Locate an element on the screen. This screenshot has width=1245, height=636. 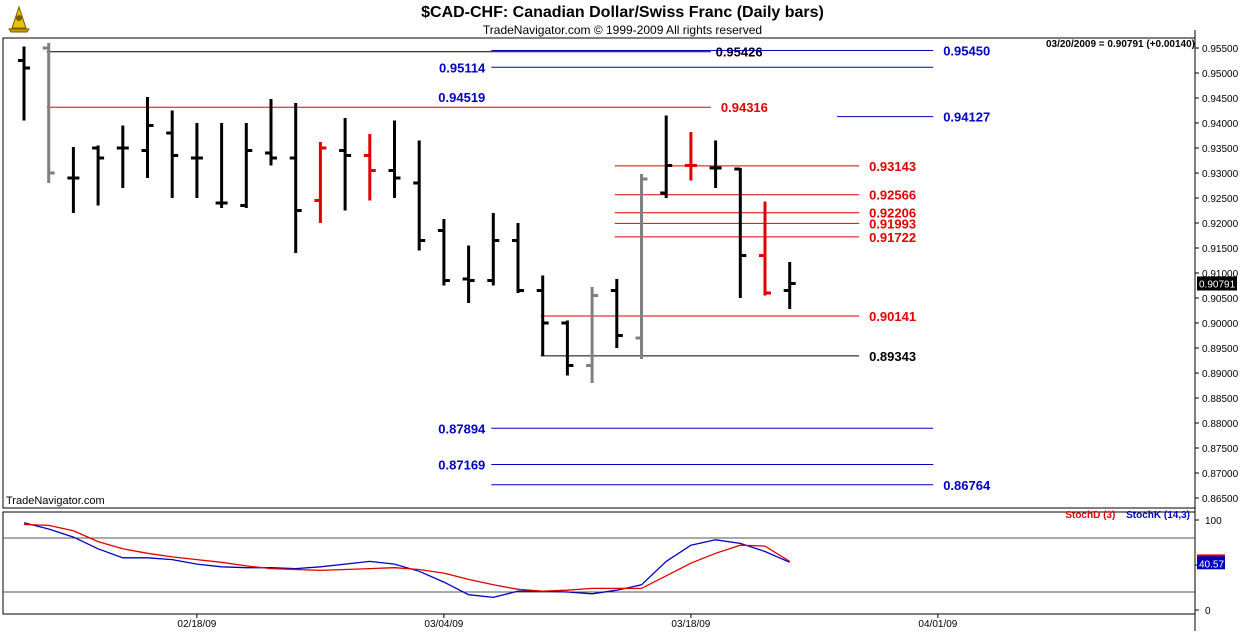
last-price-box is located at coordinates (1217, 283).